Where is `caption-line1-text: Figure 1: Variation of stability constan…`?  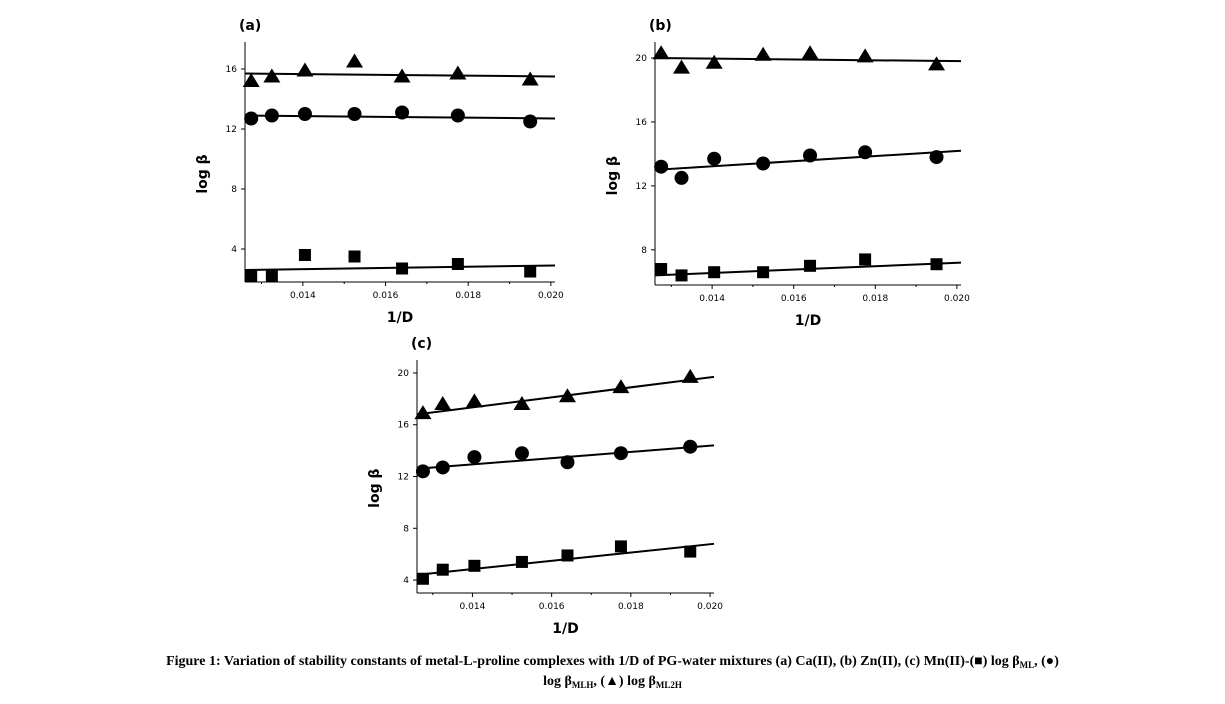 caption-line1-text: Figure 1: Variation of stability constan… is located at coordinates (593, 661).